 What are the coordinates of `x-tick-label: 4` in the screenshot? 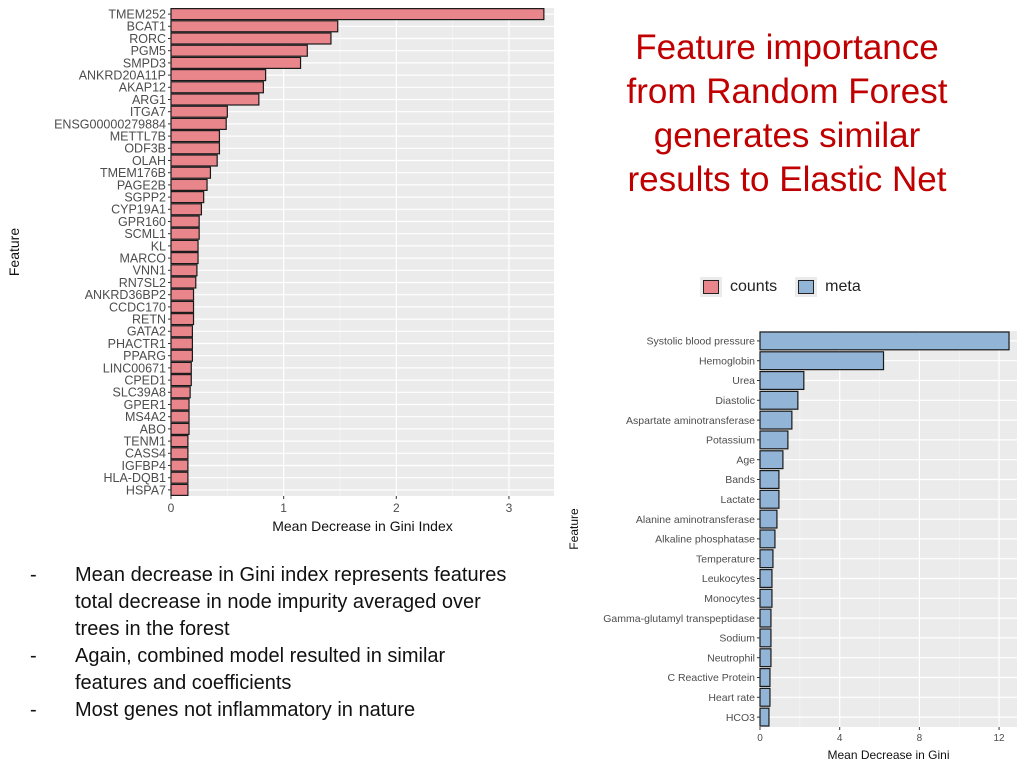 It's located at (840, 738).